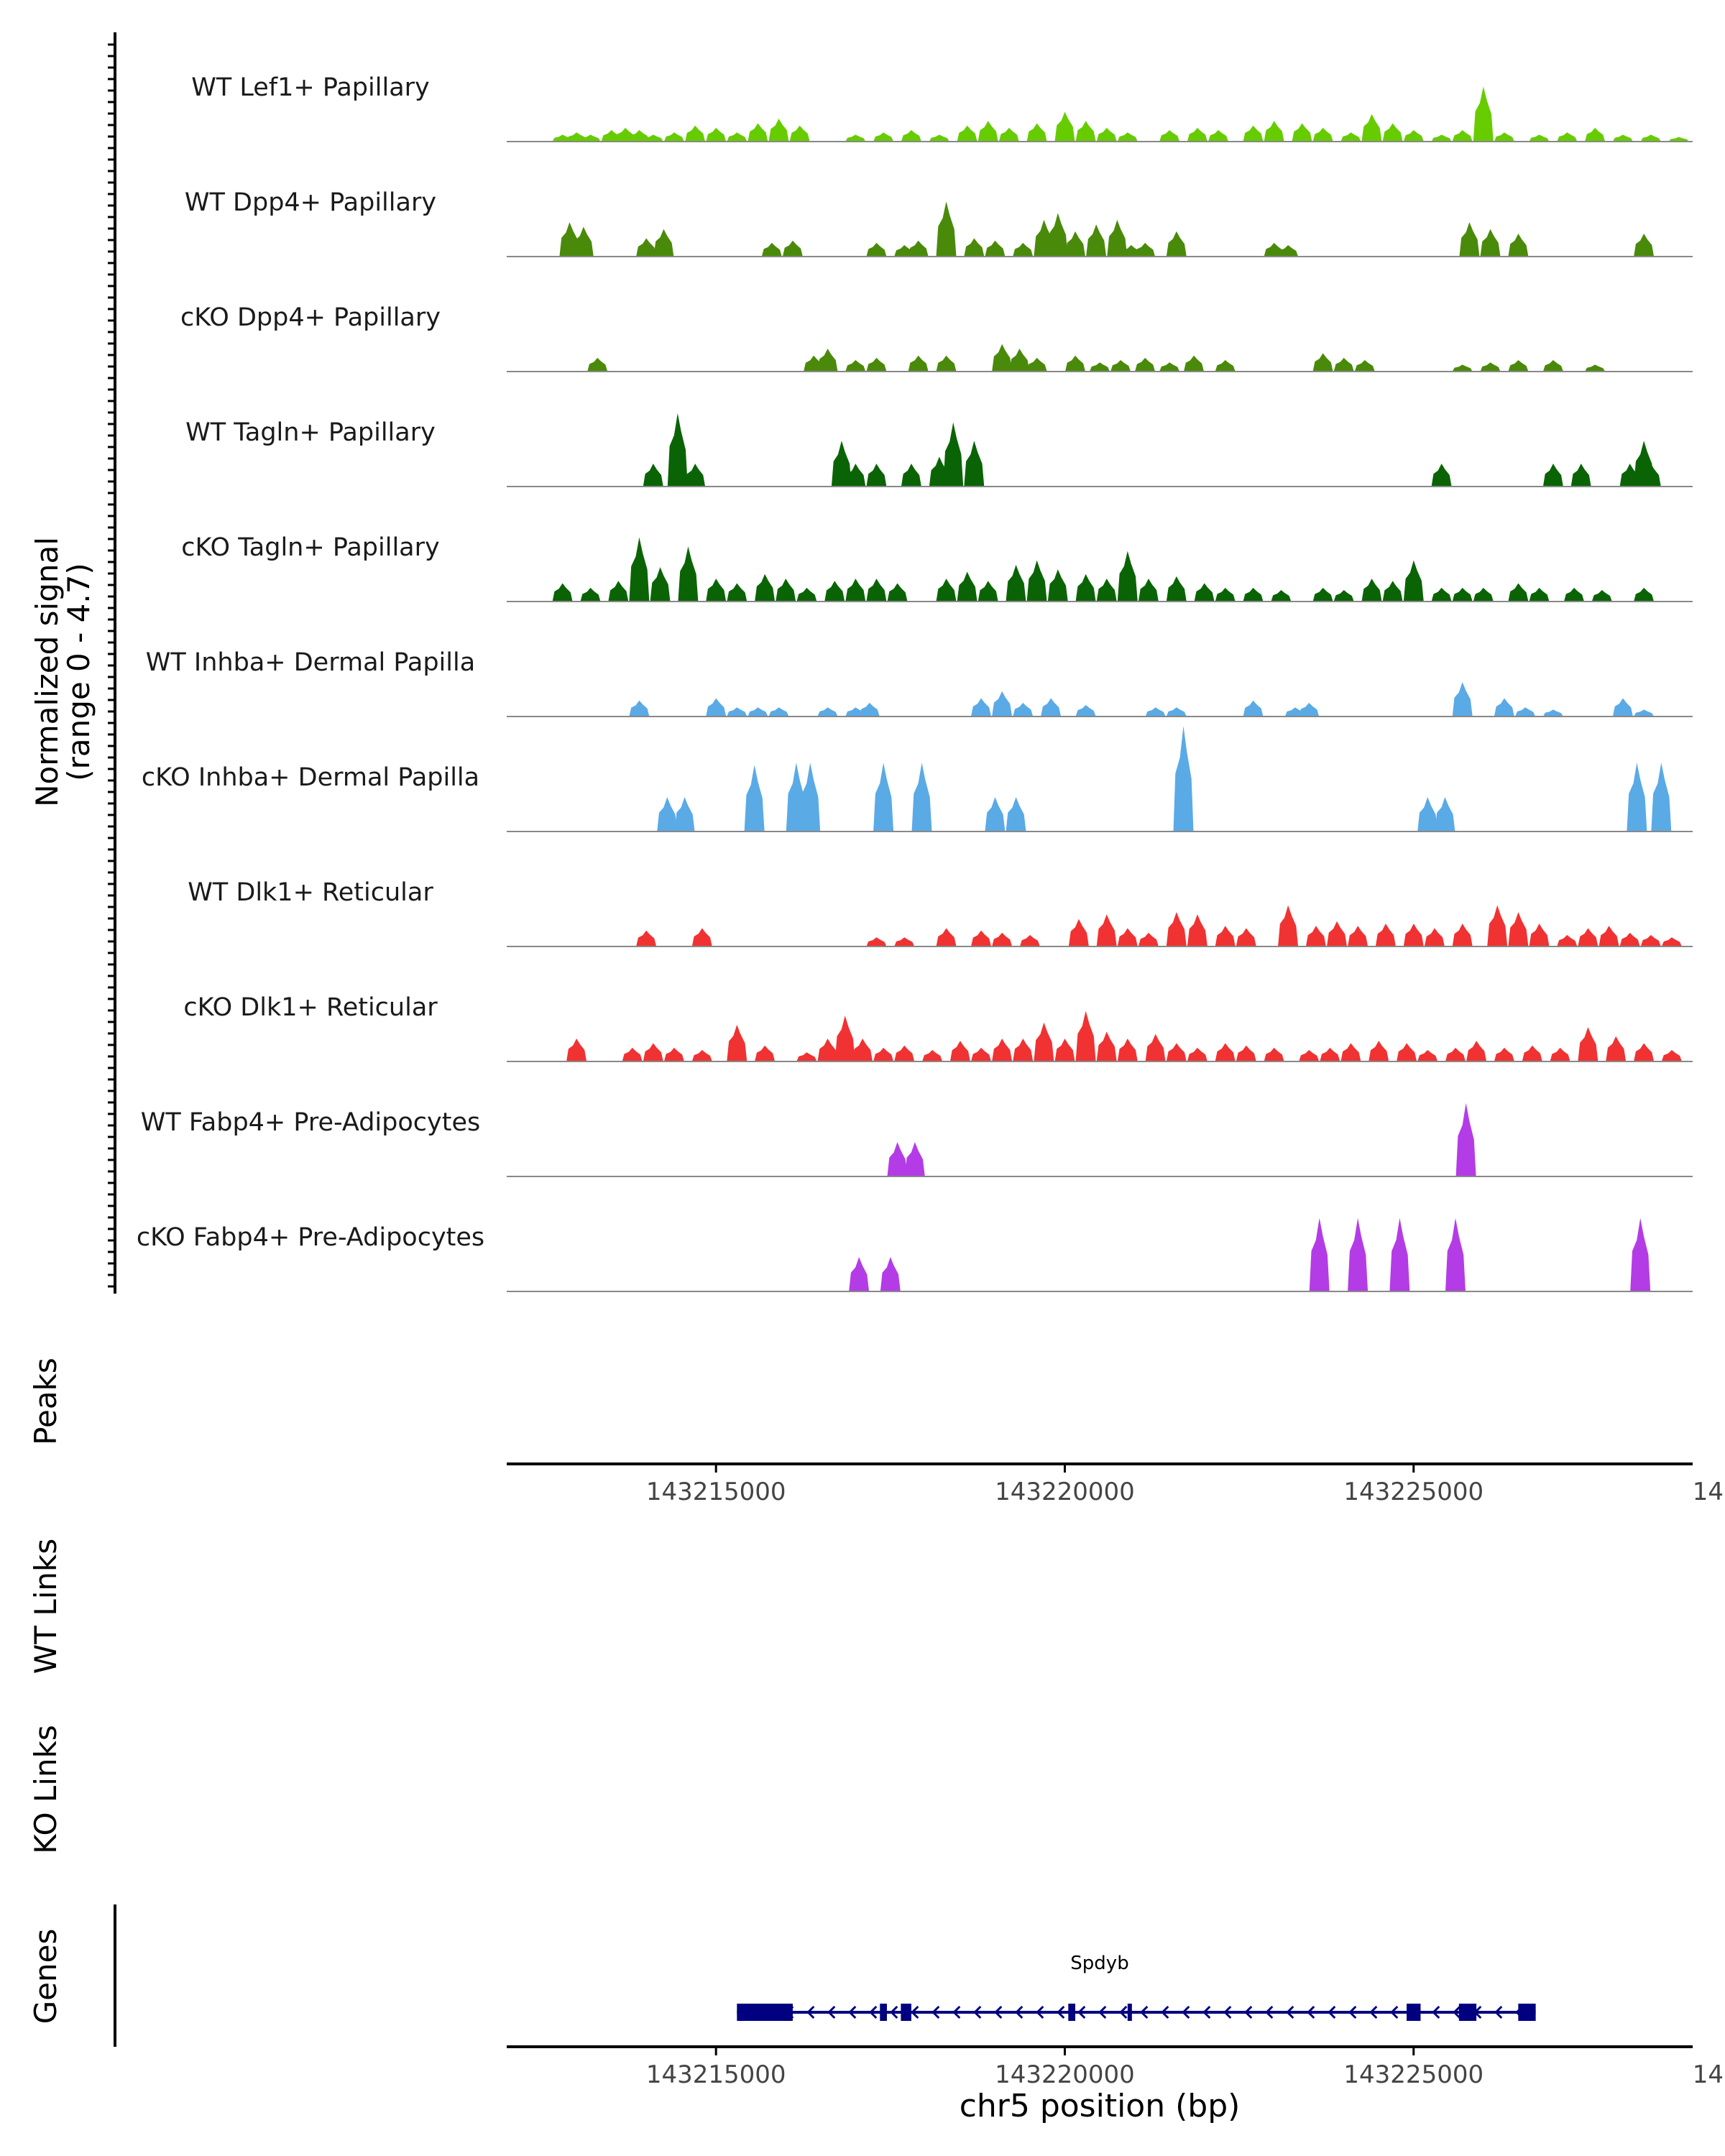 This screenshot has height=2156, width=1725. I want to click on x-tick-label: 143215000, so click(716, 1492).